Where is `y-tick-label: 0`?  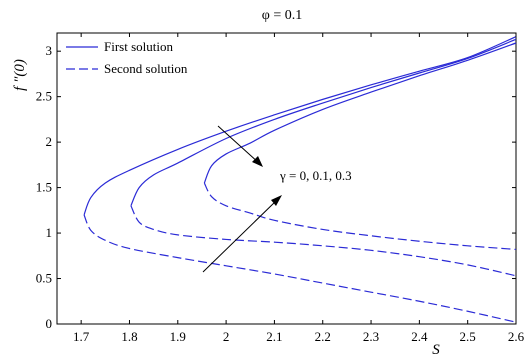
y-tick-label: 0 is located at coordinates (49, 323).